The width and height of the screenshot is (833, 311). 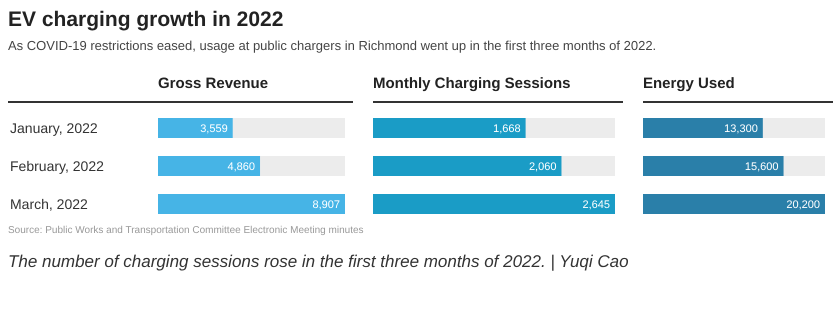 I want to click on data-label: 4,860, so click(x=242, y=166).